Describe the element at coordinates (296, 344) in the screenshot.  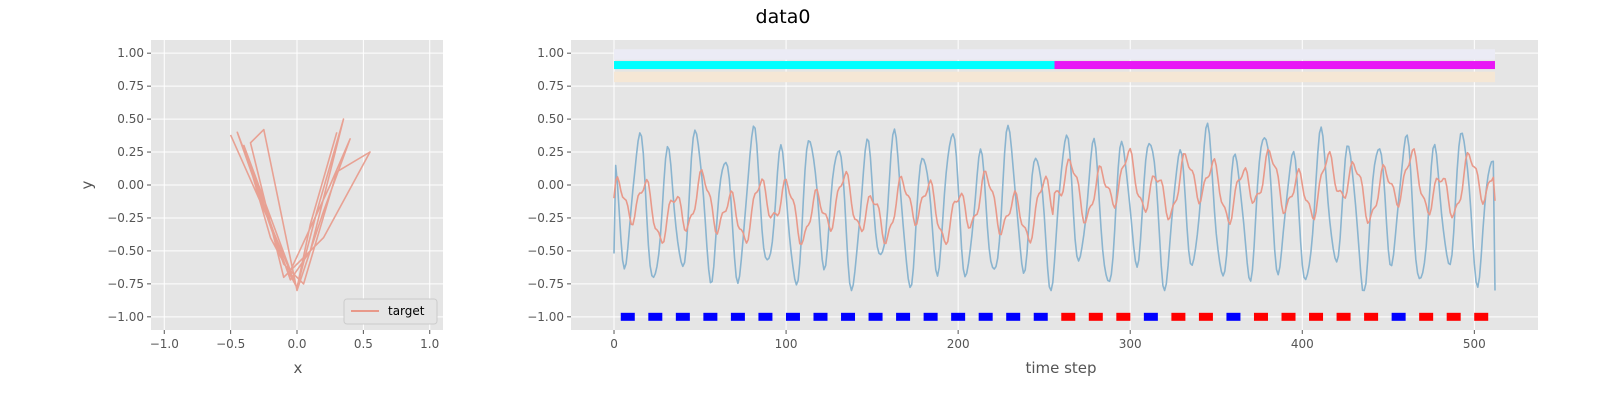
I see `x-tick-label: 0.0` at that location.